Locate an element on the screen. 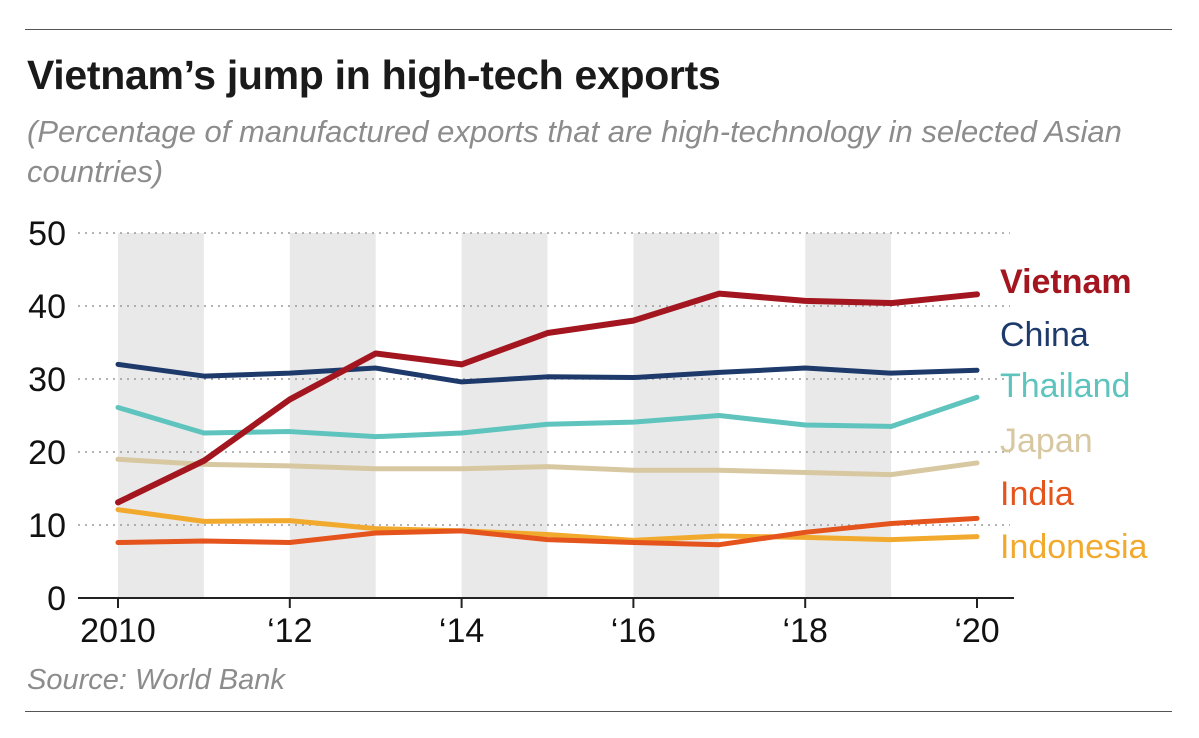  x-axis: 2010 ‘12 ‘14 ‘16 ‘18 ‘20 is located at coordinates (546, 623).